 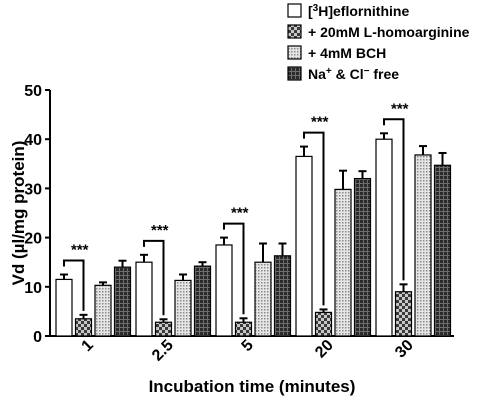 What do you see at coordinates (33, 140) in the screenshot?
I see `y-tick-label: 40` at bounding box center [33, 140].